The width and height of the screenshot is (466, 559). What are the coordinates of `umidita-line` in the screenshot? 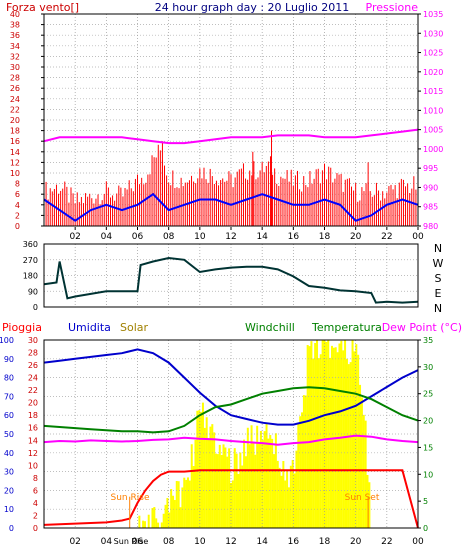 It's located at (231, 387).